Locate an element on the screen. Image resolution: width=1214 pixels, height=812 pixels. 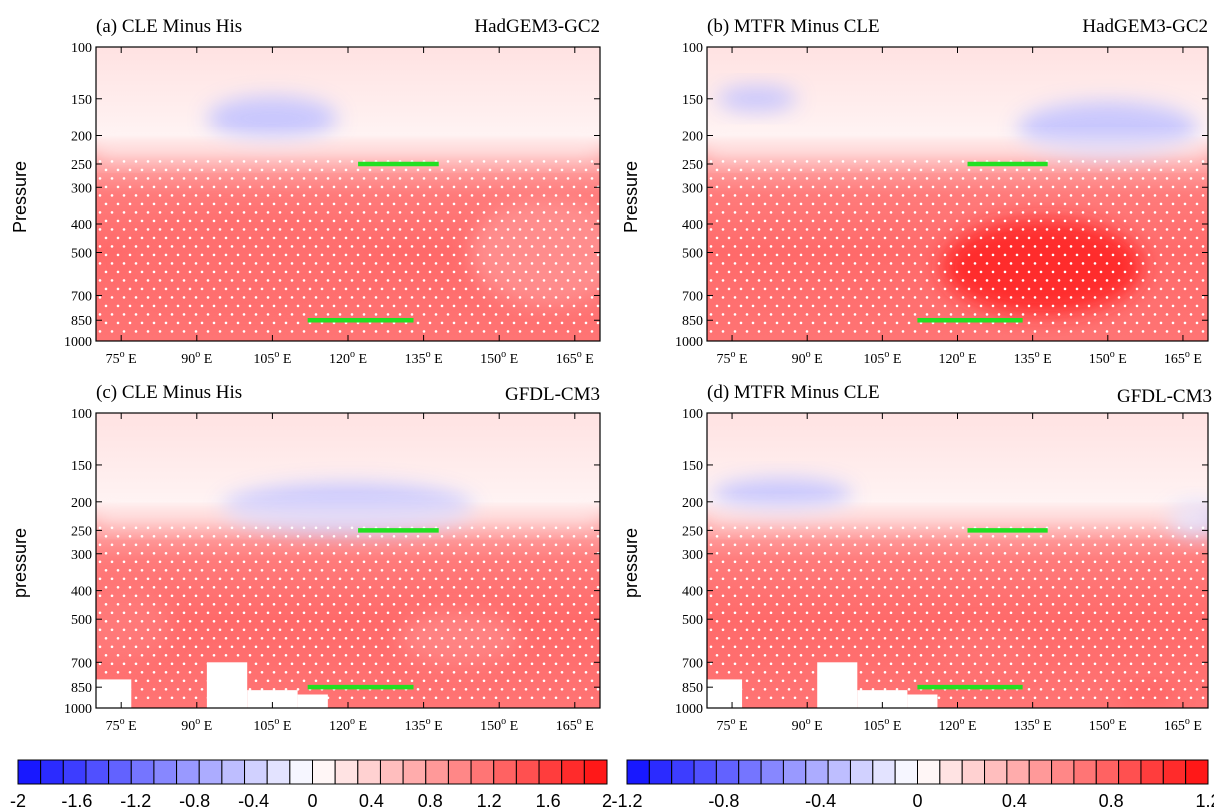
colorbar-label: -2 is located at coordinates (18, 801).